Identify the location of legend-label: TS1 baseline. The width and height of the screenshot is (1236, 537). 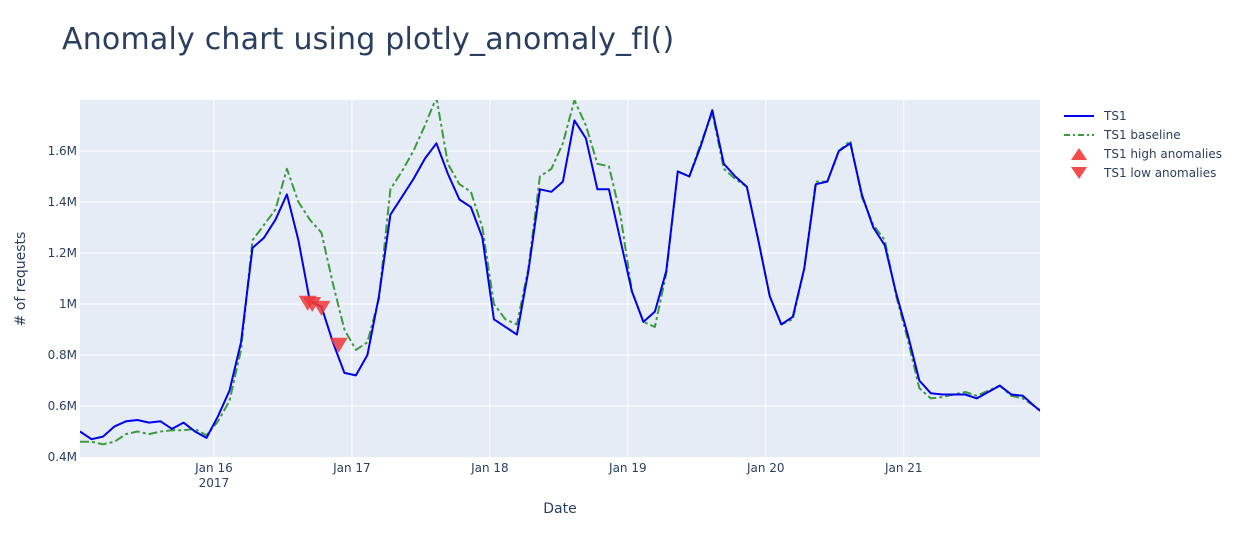
(1142, 134).